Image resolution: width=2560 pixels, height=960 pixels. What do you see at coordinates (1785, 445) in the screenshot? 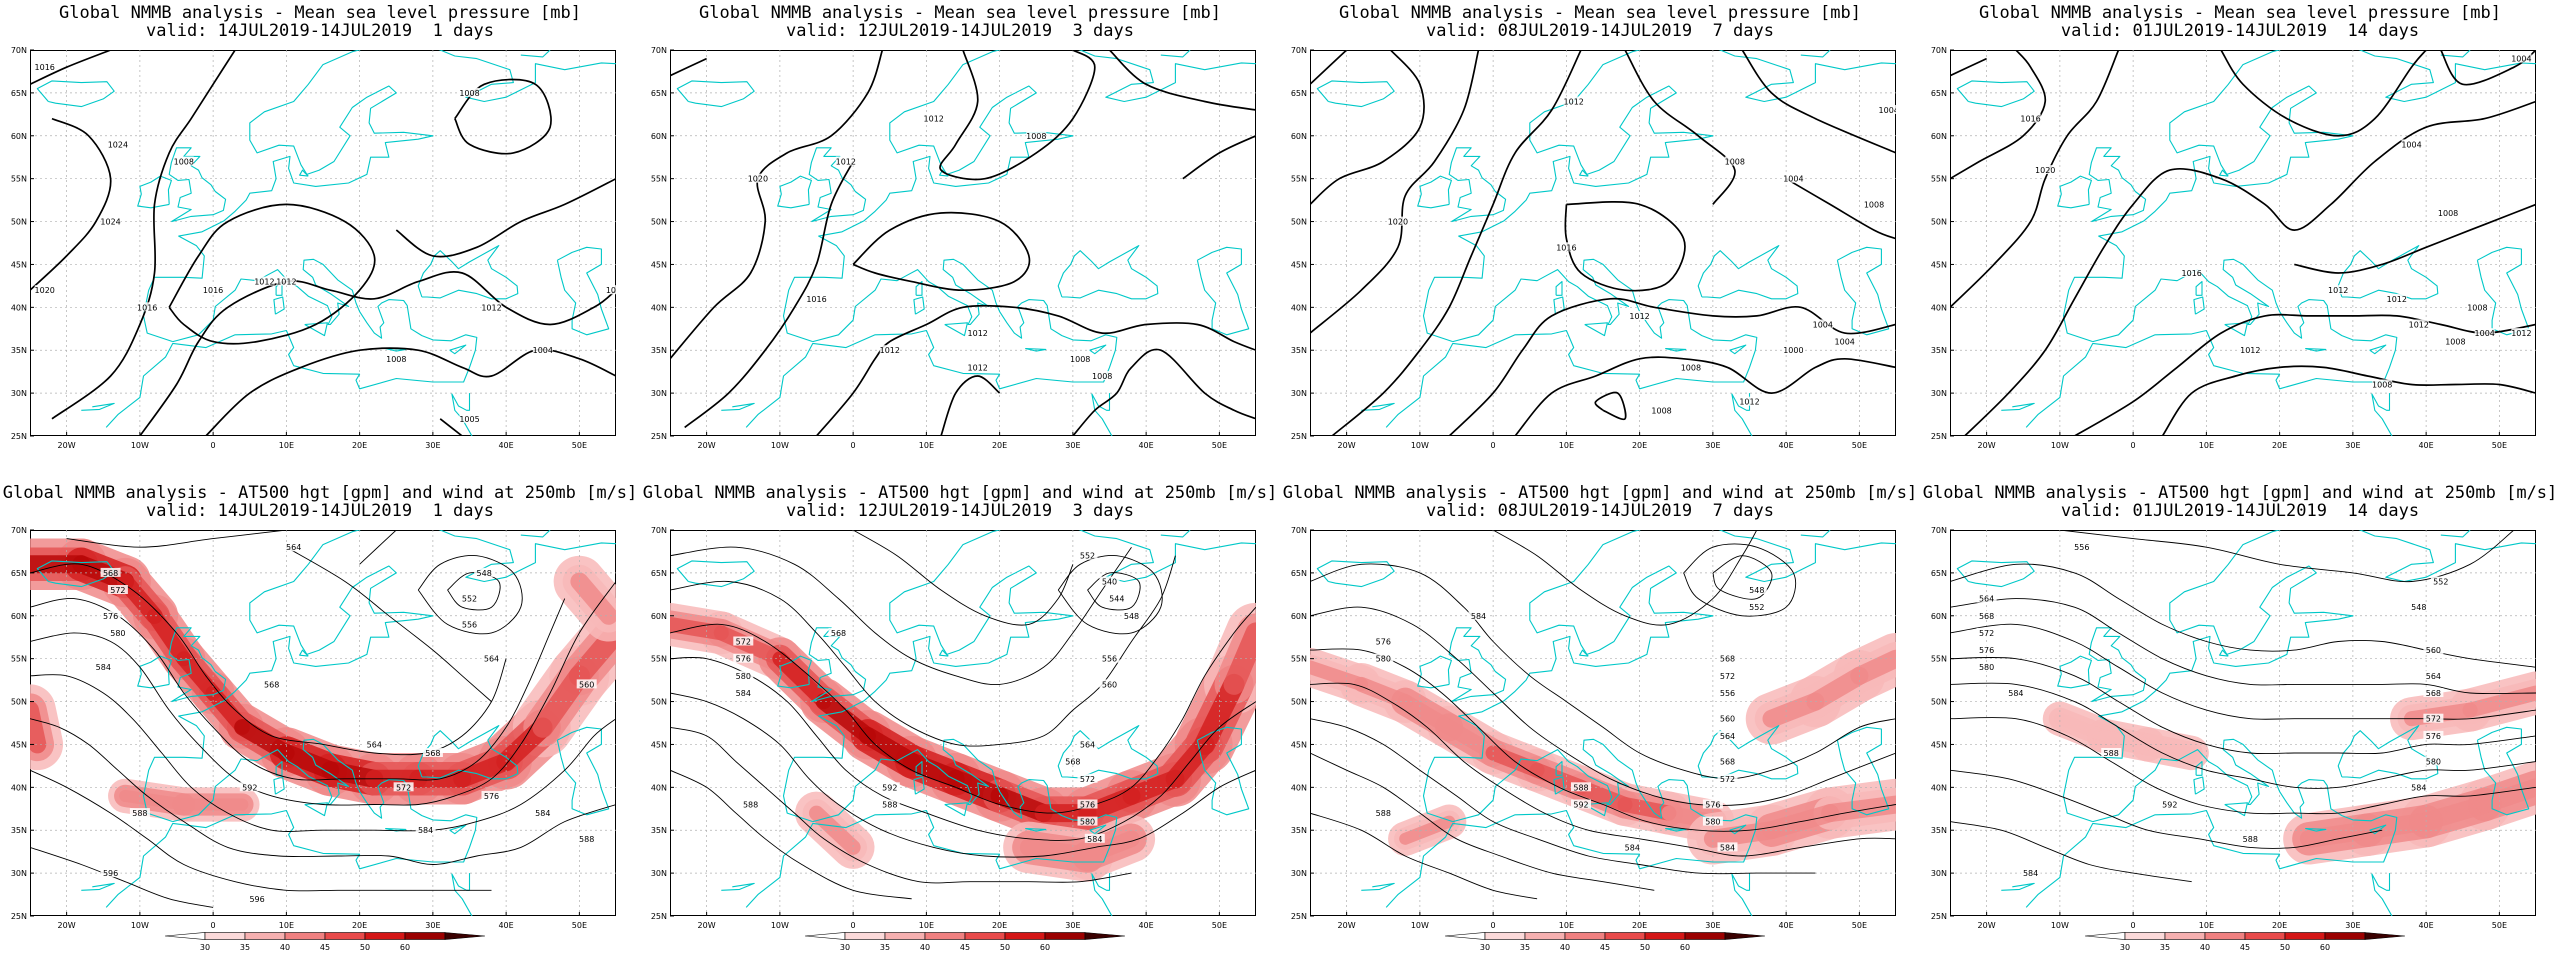
I see `lon-tick-label: 40E` at bounding box center [1785, 445].